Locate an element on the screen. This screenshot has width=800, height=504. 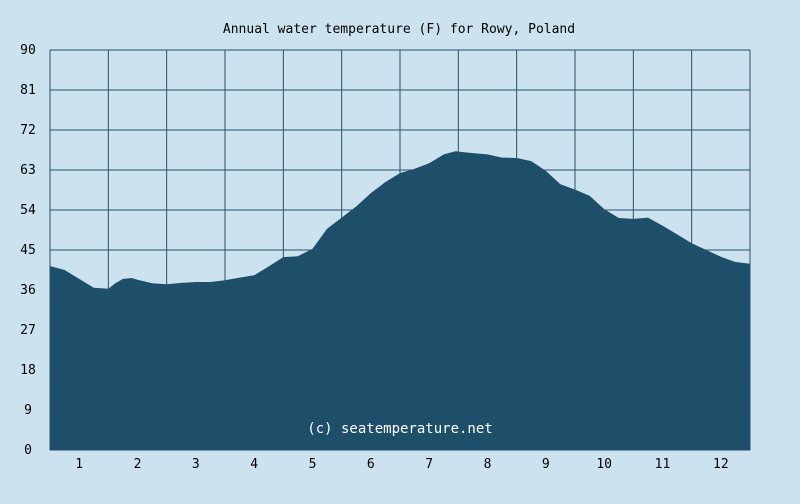
y-tick-label: 72 is located at coordinates (28, 130).